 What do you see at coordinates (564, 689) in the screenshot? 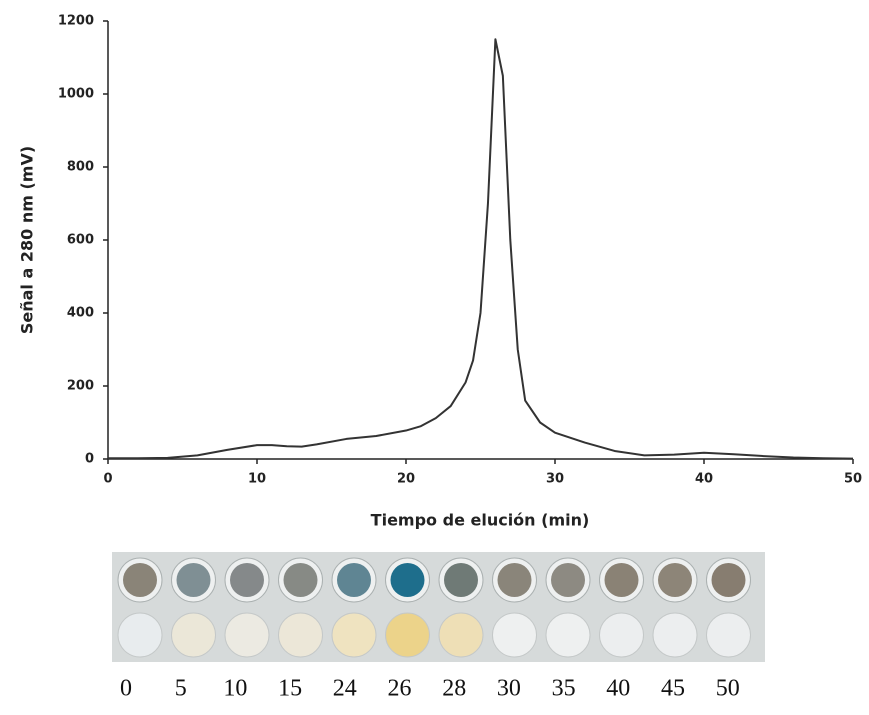
I see `well-label: 35` at bounding box center [564, 689].